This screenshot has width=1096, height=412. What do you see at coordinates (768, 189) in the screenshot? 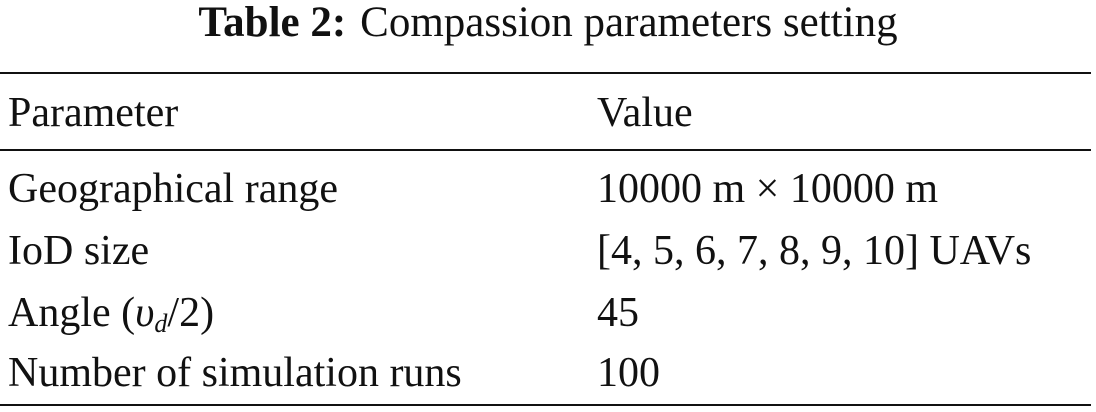
I see `table-cell: 10000 m × 10000 m` at bounding box center [768, 189].